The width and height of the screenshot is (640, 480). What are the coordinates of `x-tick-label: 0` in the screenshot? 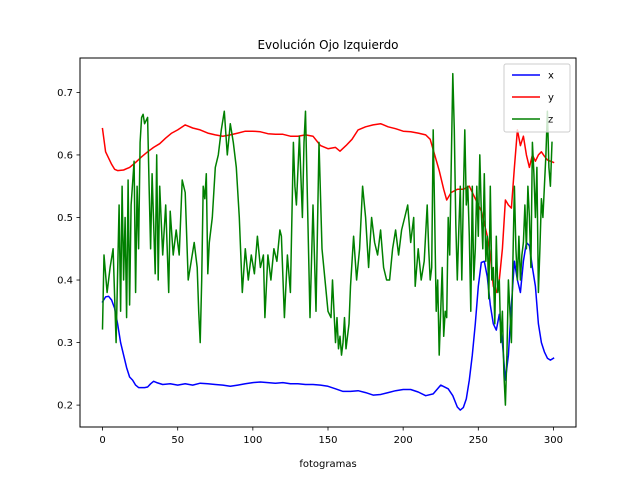 It's located at (102, 440).